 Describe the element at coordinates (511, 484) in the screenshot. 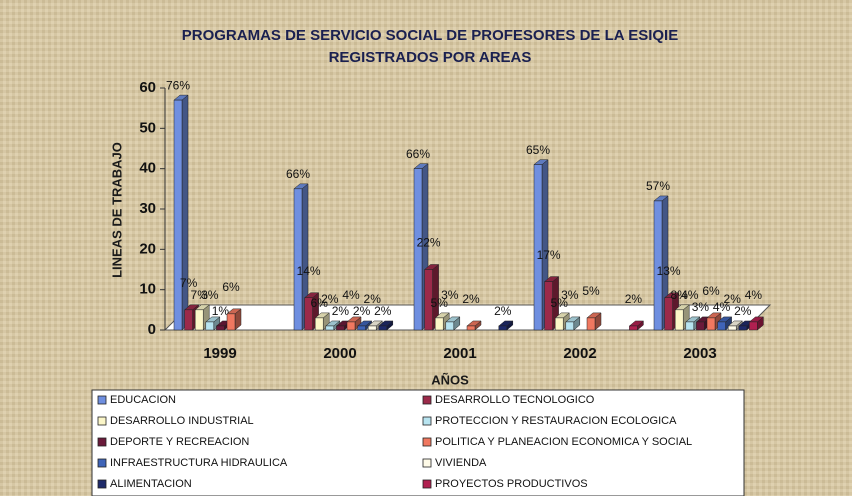

I see `legend-label: PROYECTOS PRODUCTIVOS` at that location.